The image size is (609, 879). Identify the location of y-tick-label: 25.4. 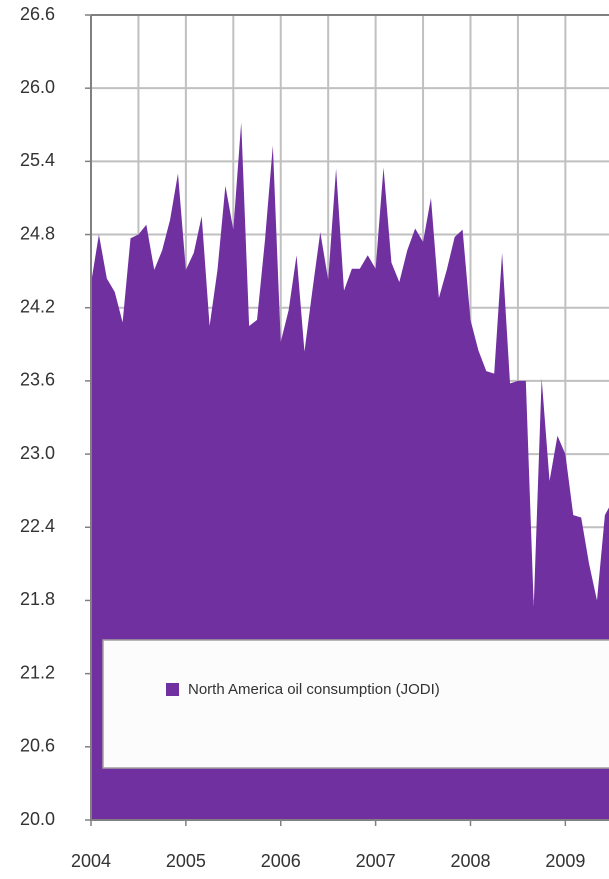
(37, 160).